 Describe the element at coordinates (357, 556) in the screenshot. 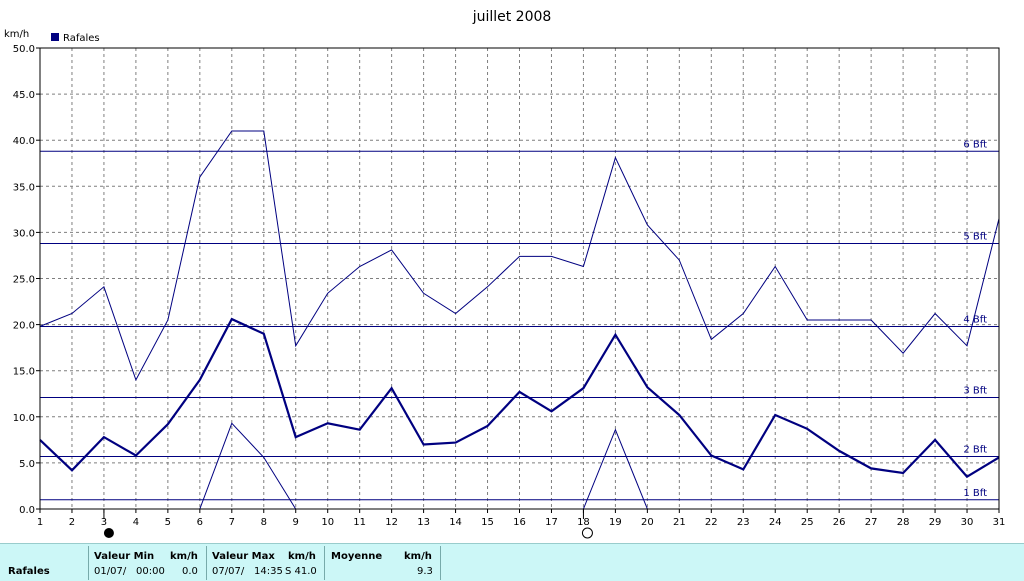

I see `avg-header: Moyenne` at that location.